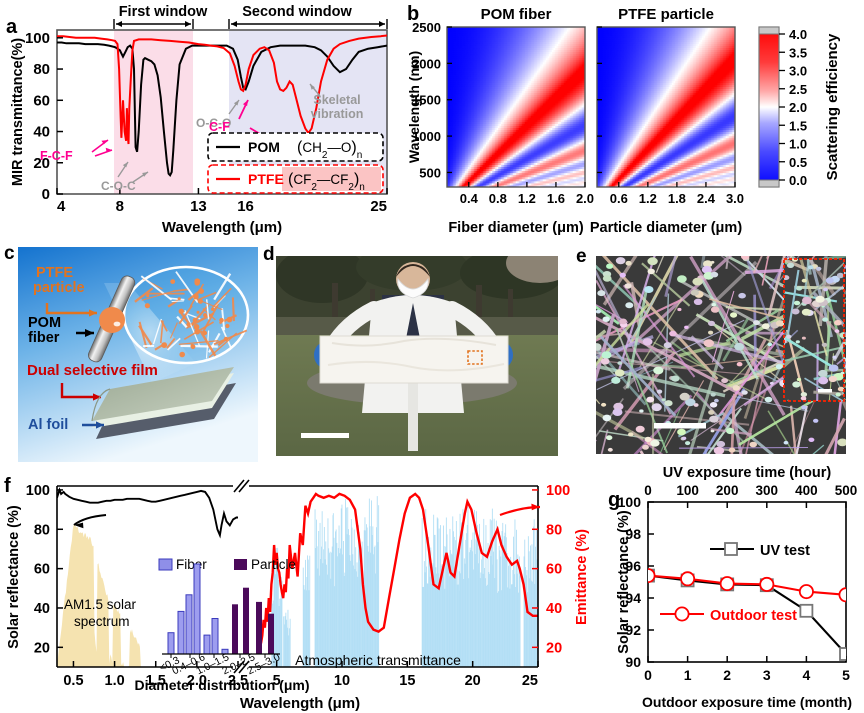  Describe the element at coordinates (120, 206) in the screenshot. I see `svg-text: 8` at that location.